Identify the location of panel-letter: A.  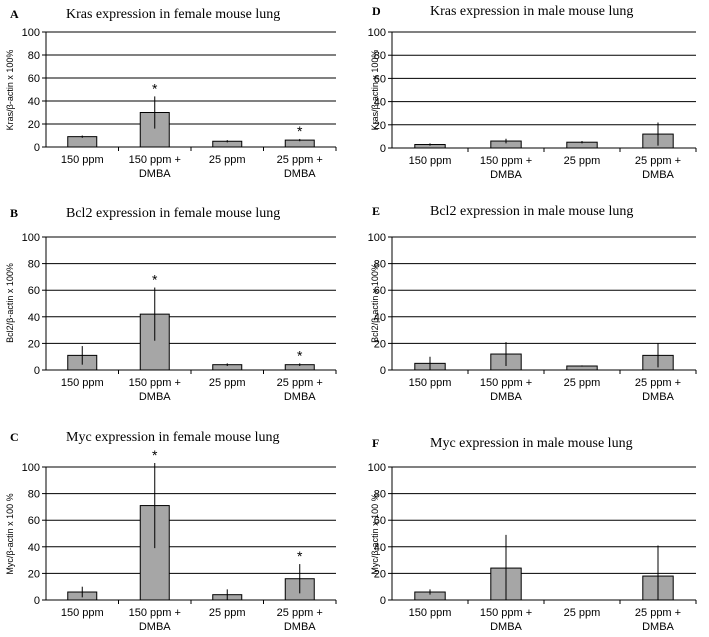
(14, 14).